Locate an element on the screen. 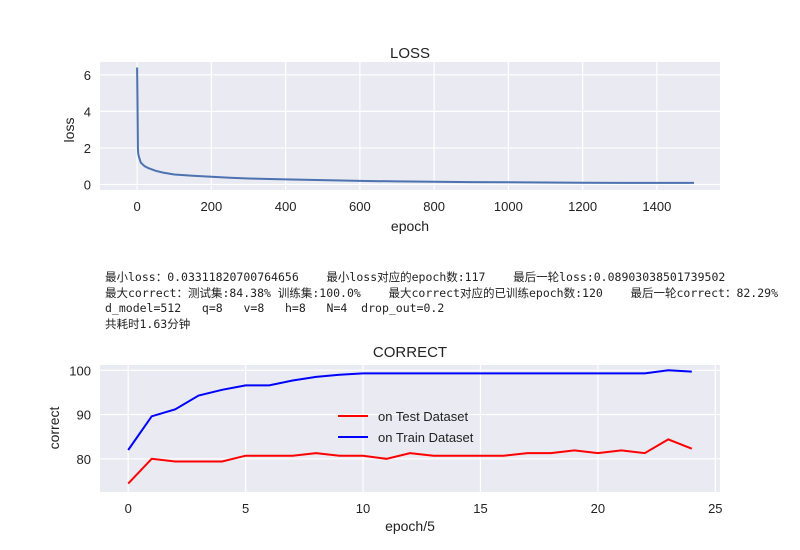 The height and width of the screenshot is (550, 800). x-tick-label: 800 is located at coordinates (434, 206).